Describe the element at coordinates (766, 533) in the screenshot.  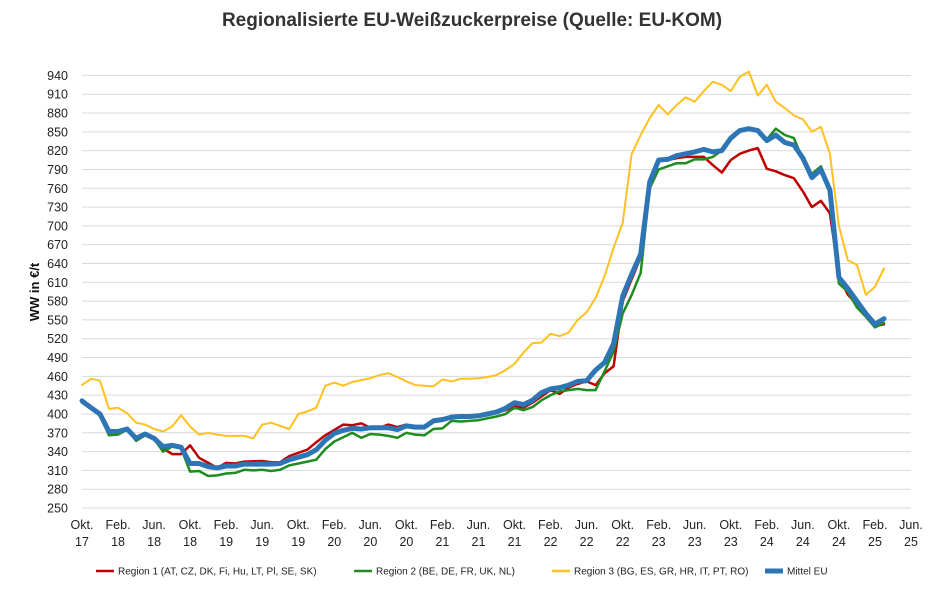
I see `x-tick-label: Feb. 24` at that location.